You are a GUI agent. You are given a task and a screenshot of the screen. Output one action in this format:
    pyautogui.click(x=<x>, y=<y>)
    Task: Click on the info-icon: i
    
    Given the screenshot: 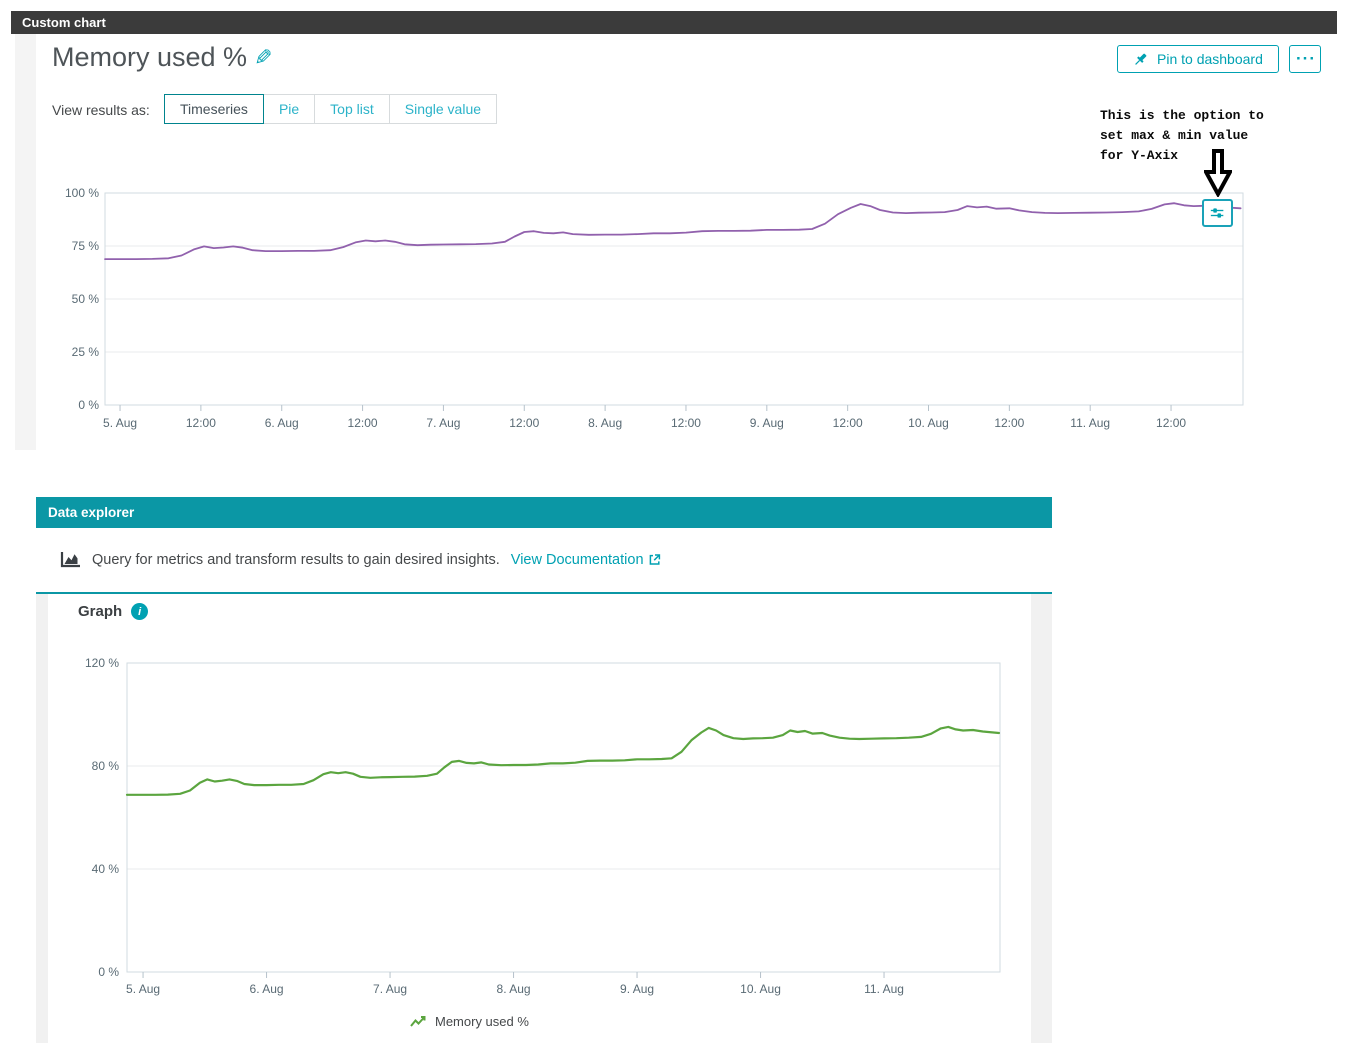 What is the action you would take?
    pyautogui.click(x=140, y=611)
    